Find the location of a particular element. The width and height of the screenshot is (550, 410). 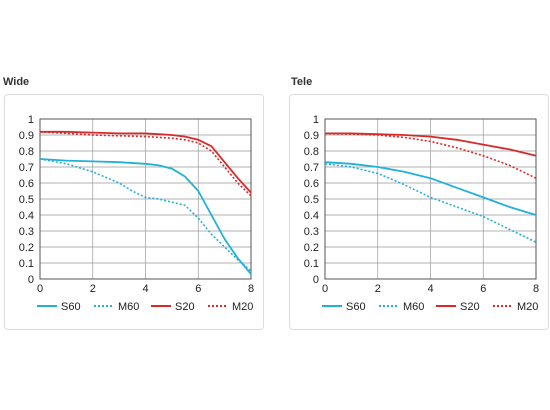

series-line-m60 is located at coordinates (145, 215).